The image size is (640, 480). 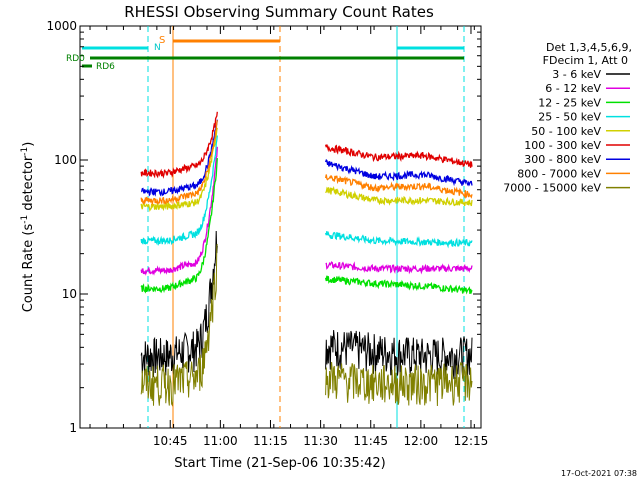 I want to click on legend-label-0: 3 - 6 keV, so click(x=576, y=74).